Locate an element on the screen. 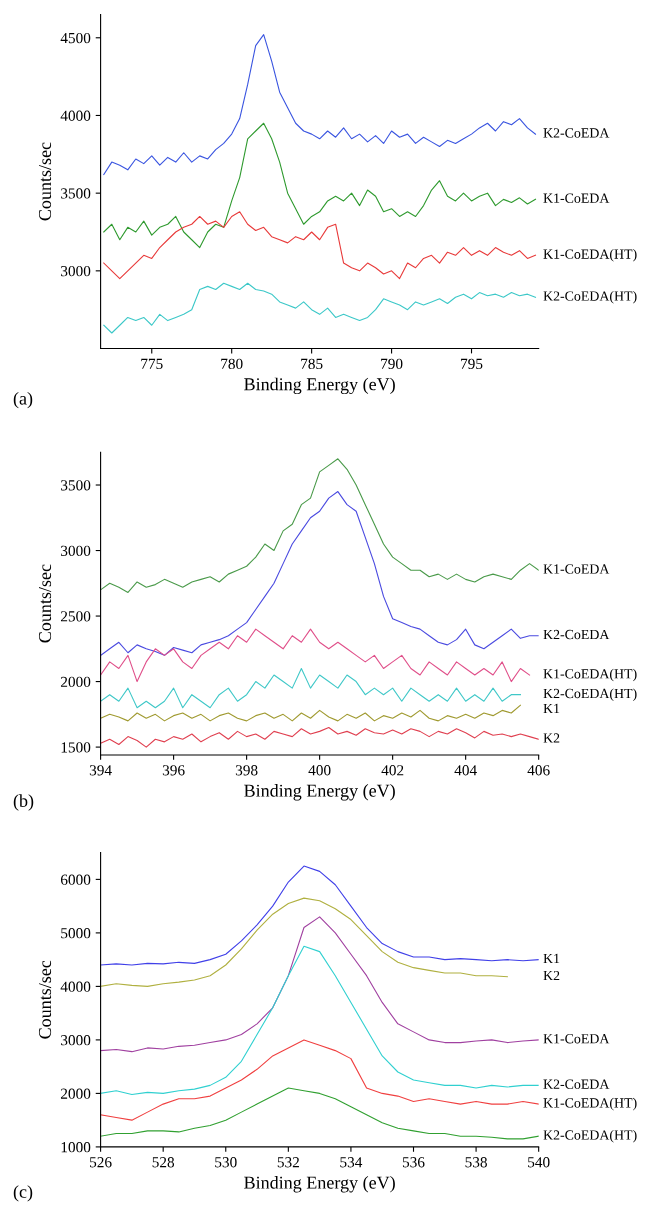 The height and width of the screenshot is (1206, 649). x-tick-label: 536 is located at coordinates (413, 1162).